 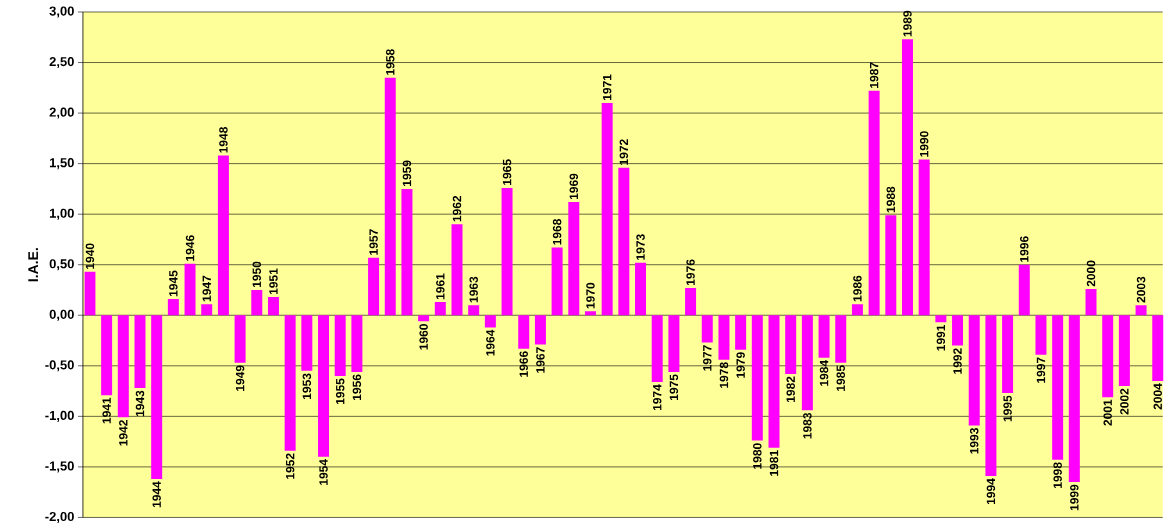 What do you see at coordinates (774, 463) in the screenshot?
I see `x-tick-label: 1981` at bounding box center [774, 463].